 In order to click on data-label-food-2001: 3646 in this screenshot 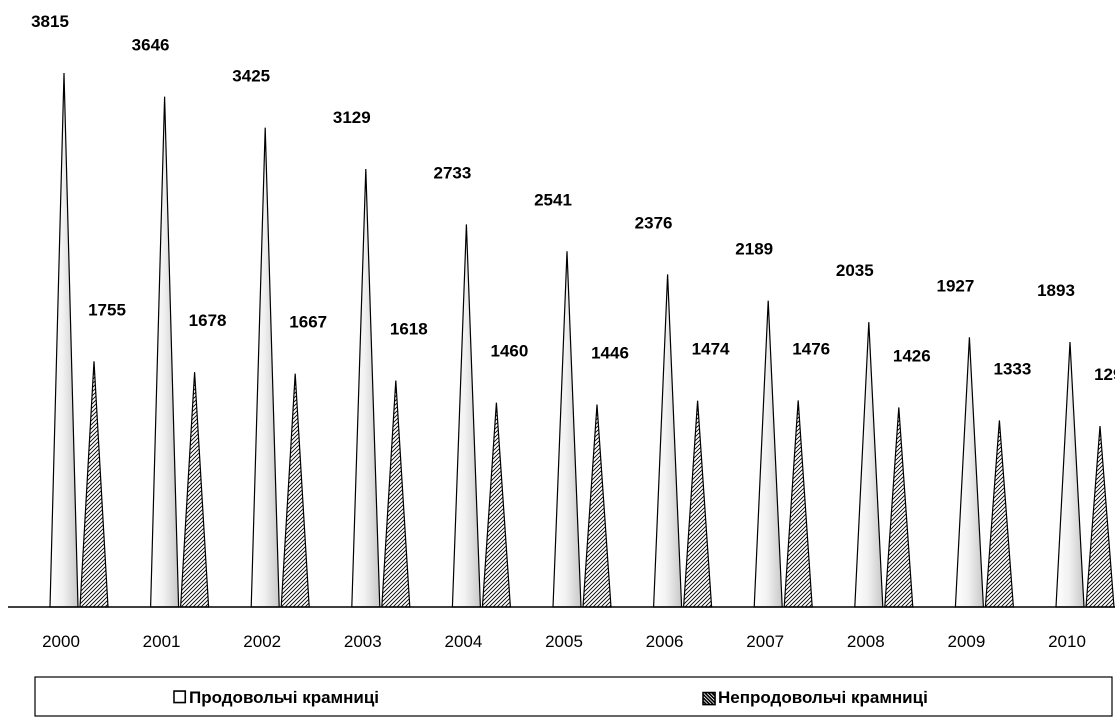, I will do `click(151, 45)`.